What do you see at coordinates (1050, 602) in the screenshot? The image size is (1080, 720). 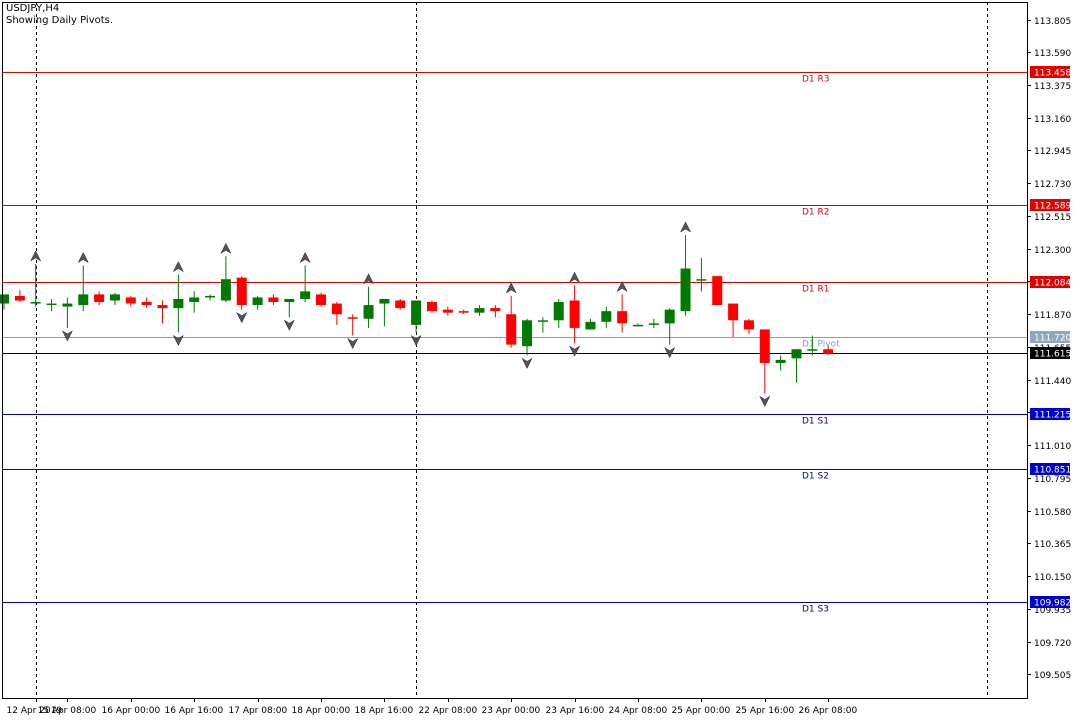 I see `price-tag-d1-s3-bg` at bounding box center [1050, 602].